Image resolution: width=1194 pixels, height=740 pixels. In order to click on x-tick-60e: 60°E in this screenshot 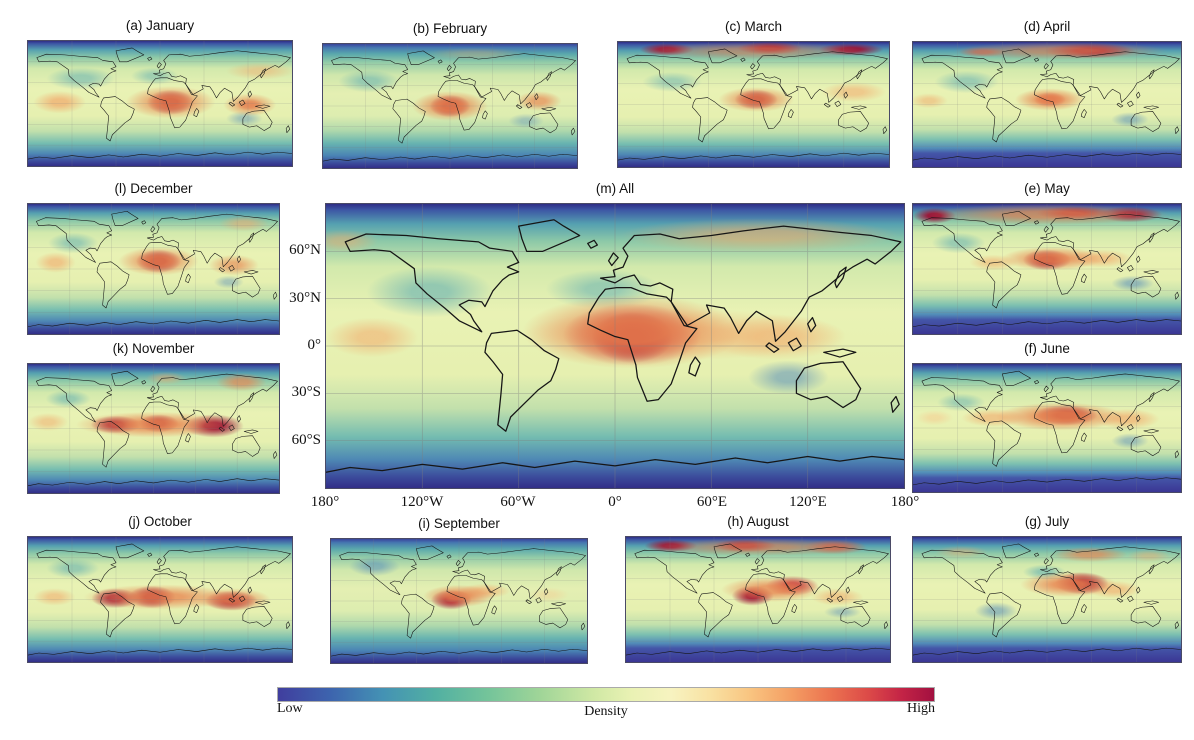, I will do `click(712, 502)`.